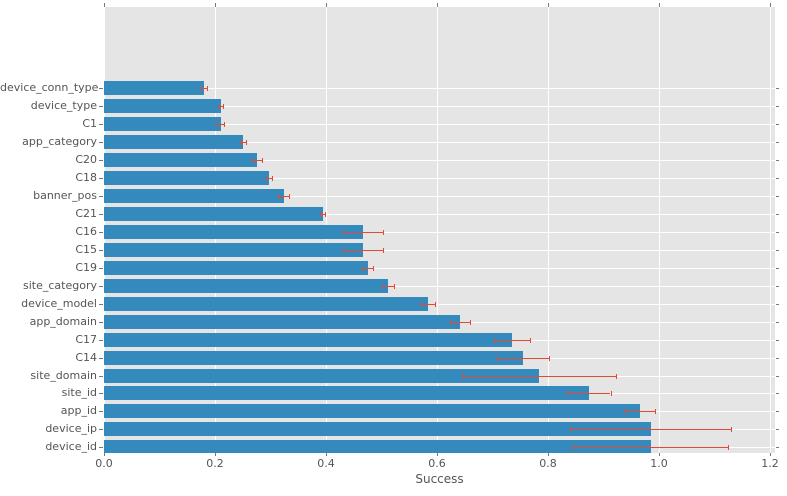 The image size is (787, 496). Describe the element at coordinates (611, 393) in the screenshot. I see `error-cap-high-site_id` at that location.